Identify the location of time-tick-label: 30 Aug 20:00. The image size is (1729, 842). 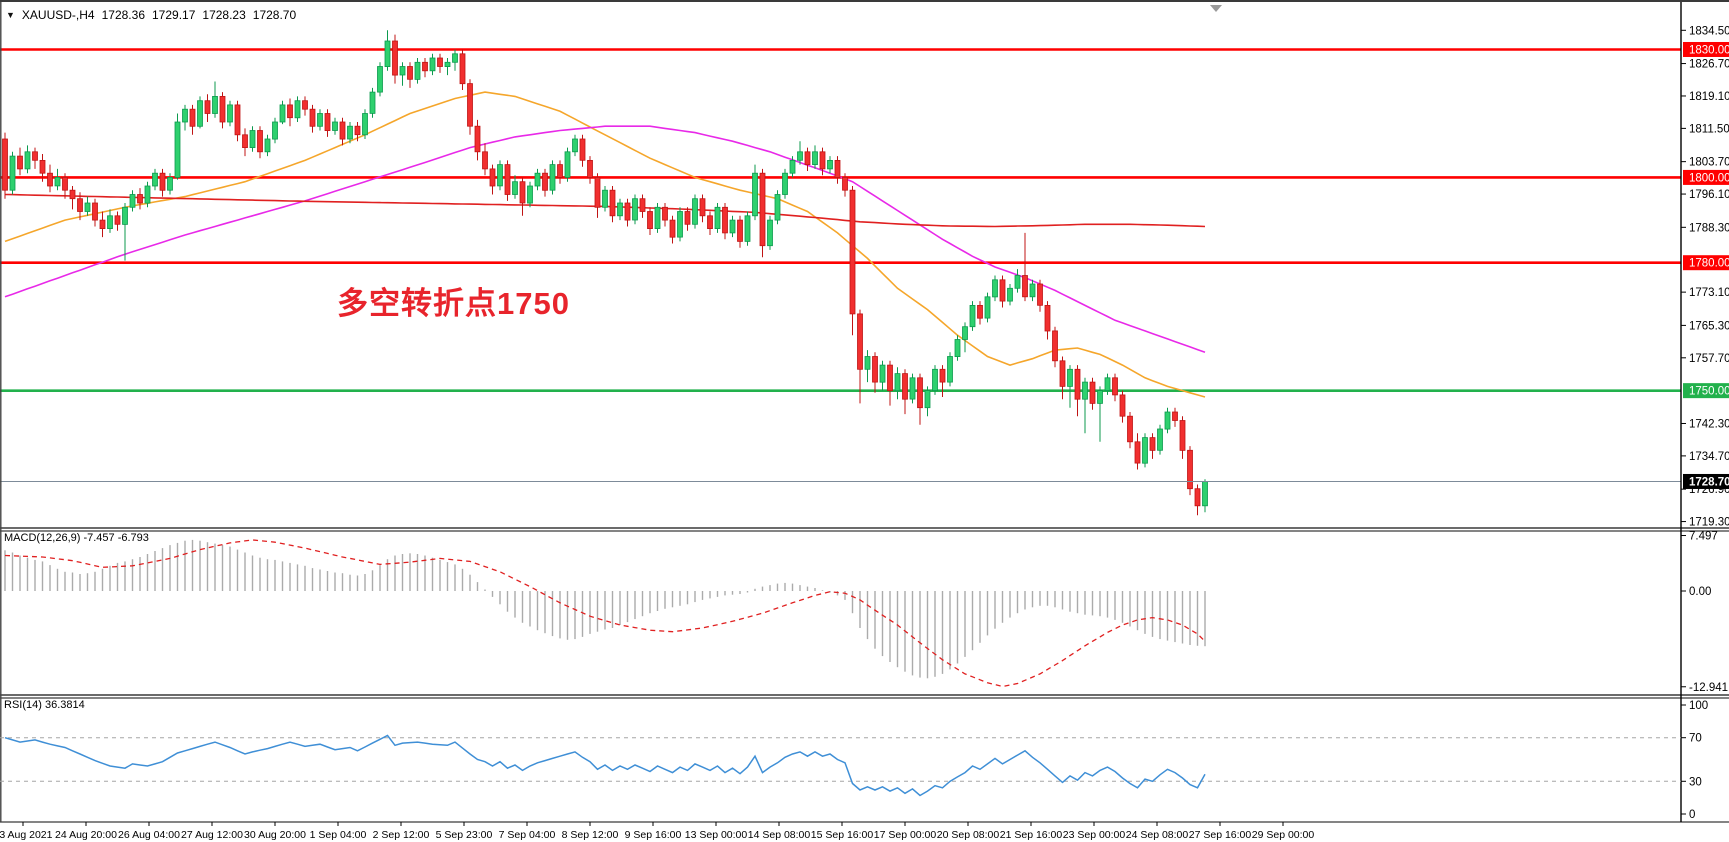
(275, 835).